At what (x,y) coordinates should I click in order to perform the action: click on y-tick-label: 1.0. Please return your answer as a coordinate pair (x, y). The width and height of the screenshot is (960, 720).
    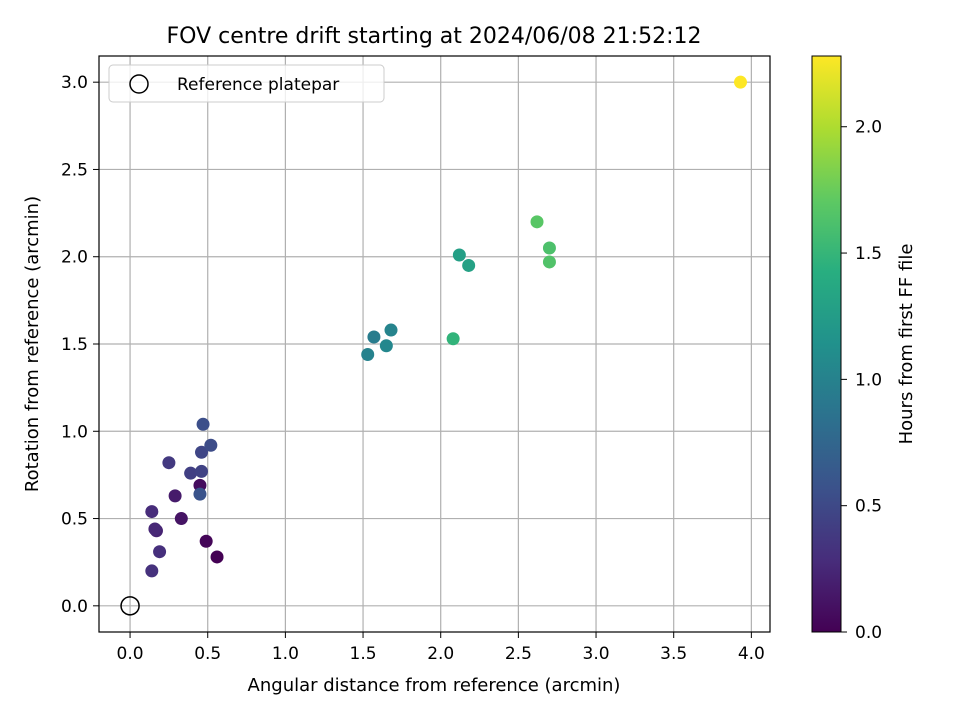
    Looking at the image, I should click on (74, 432).